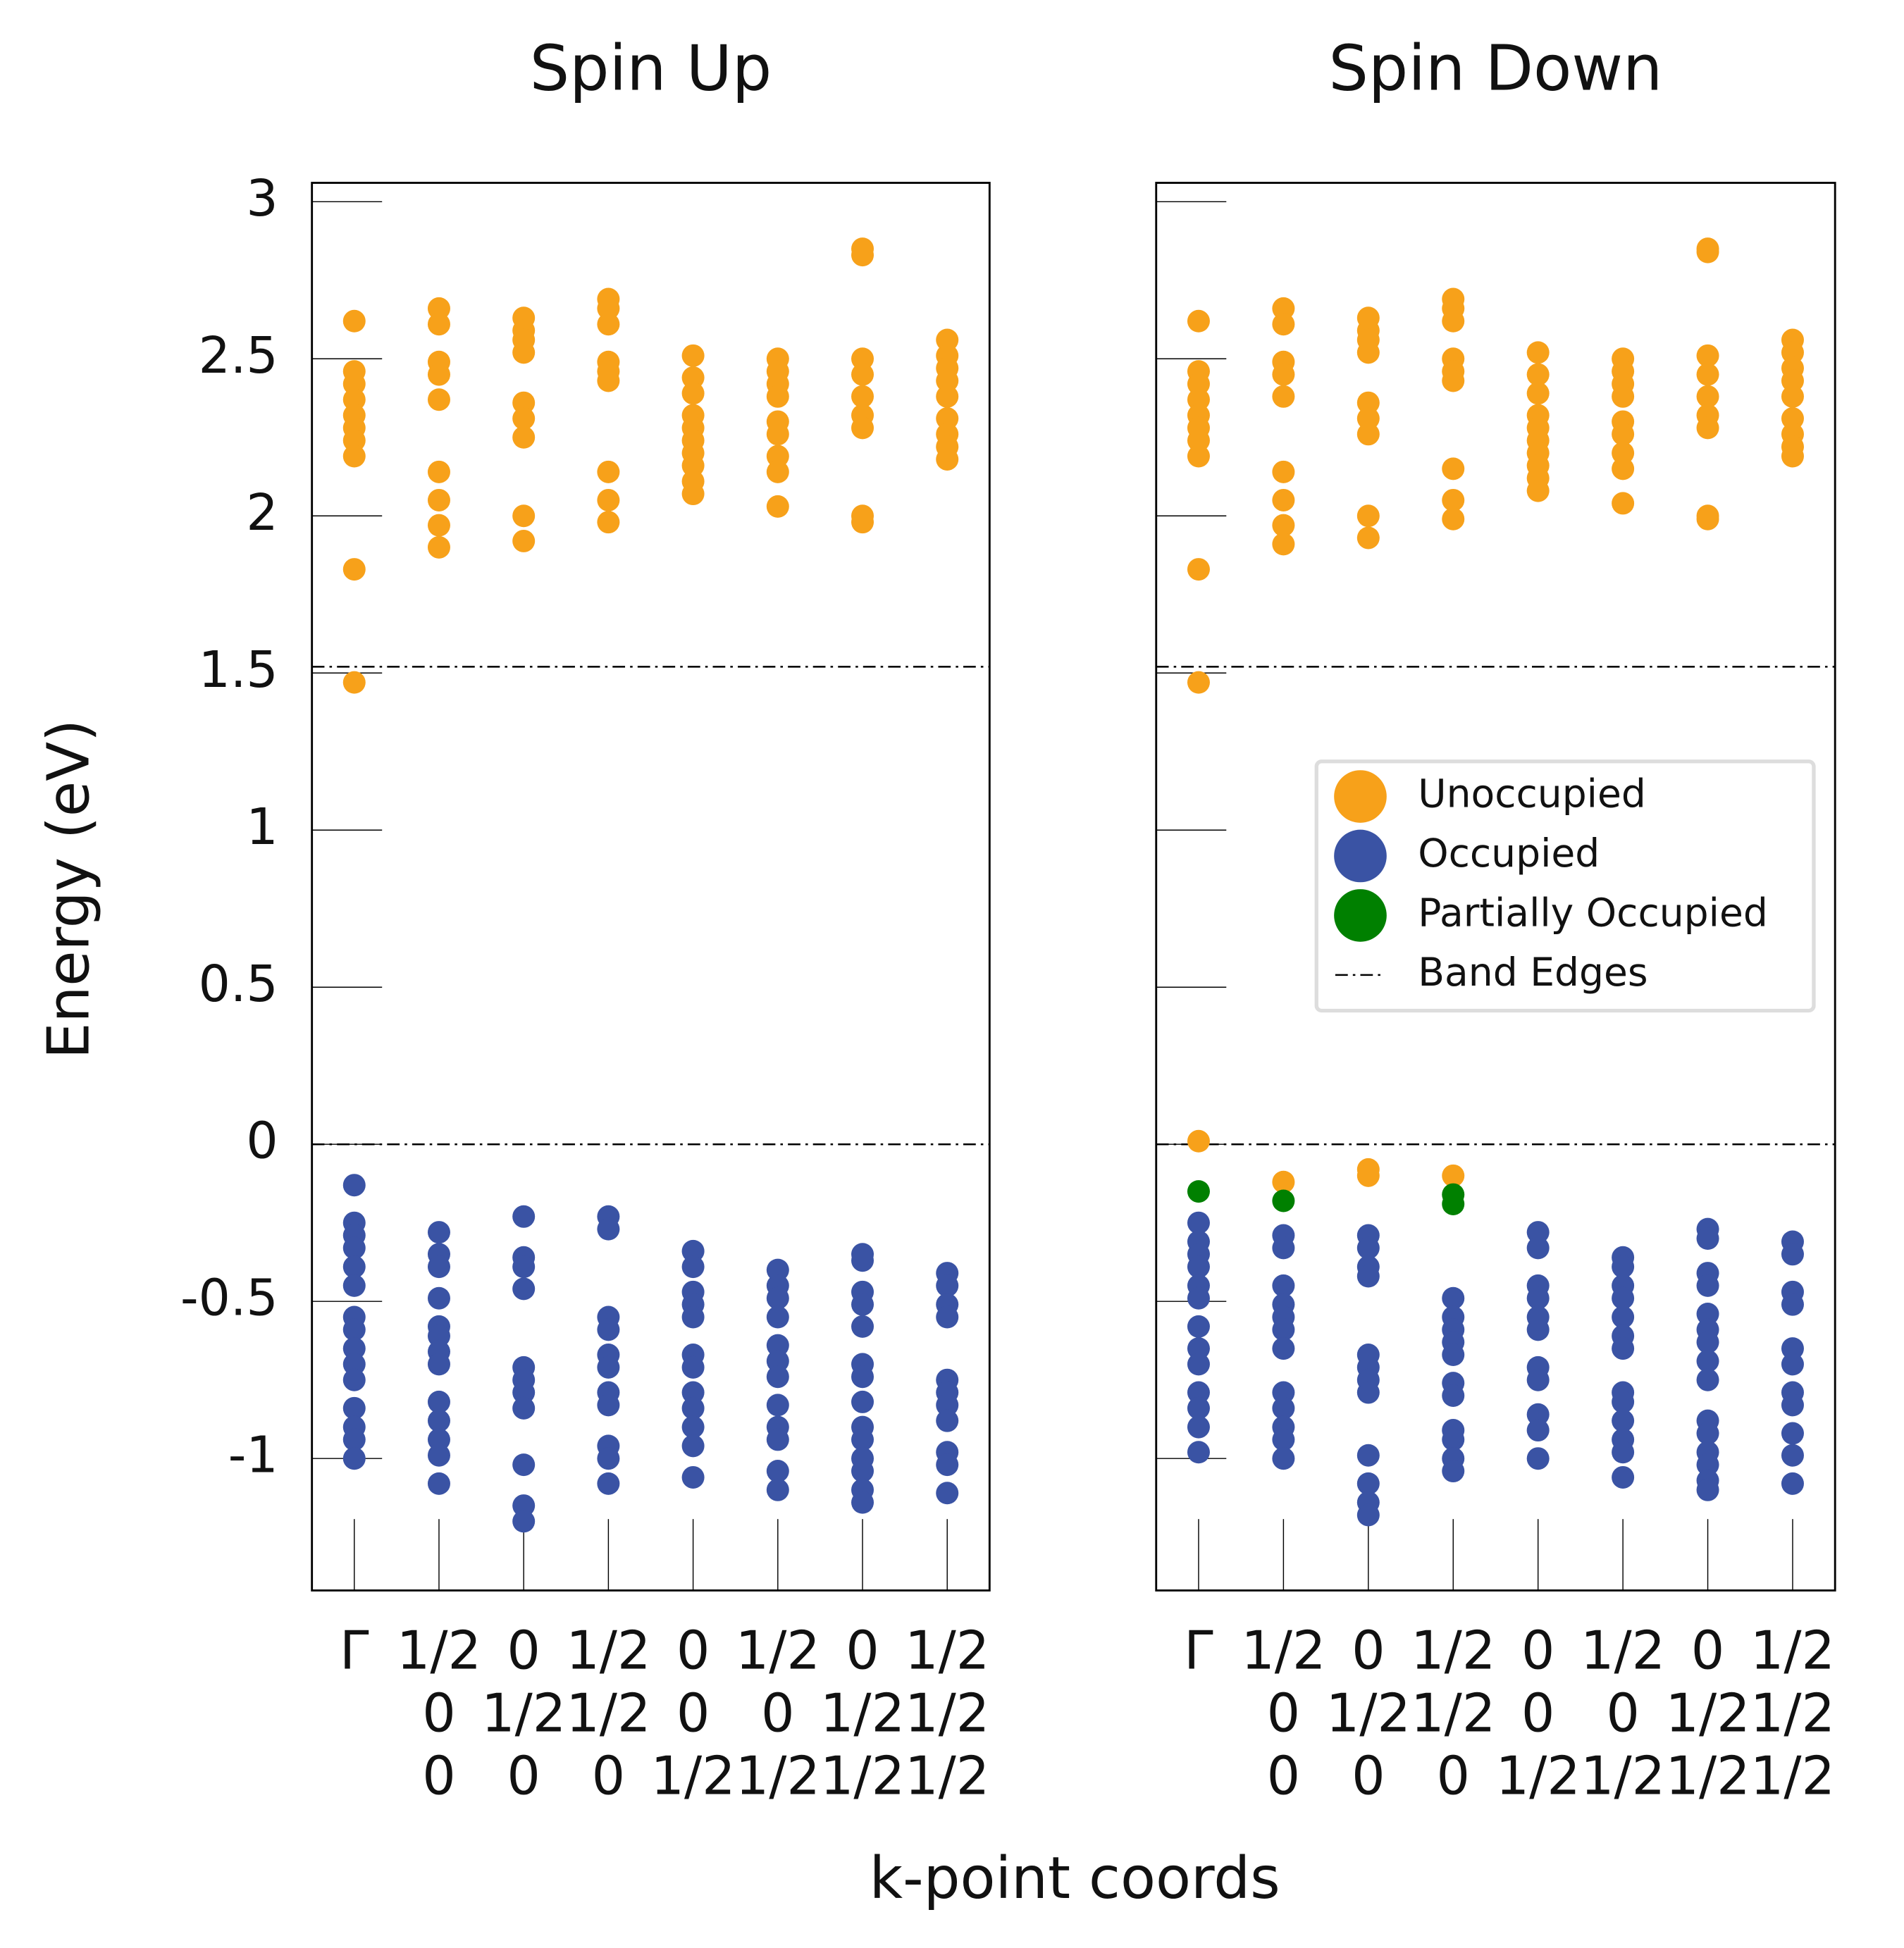  Describe the element at coordinates (1593, 913) in the screenshot. I see `legend-label: Partially Occupied` at that location.